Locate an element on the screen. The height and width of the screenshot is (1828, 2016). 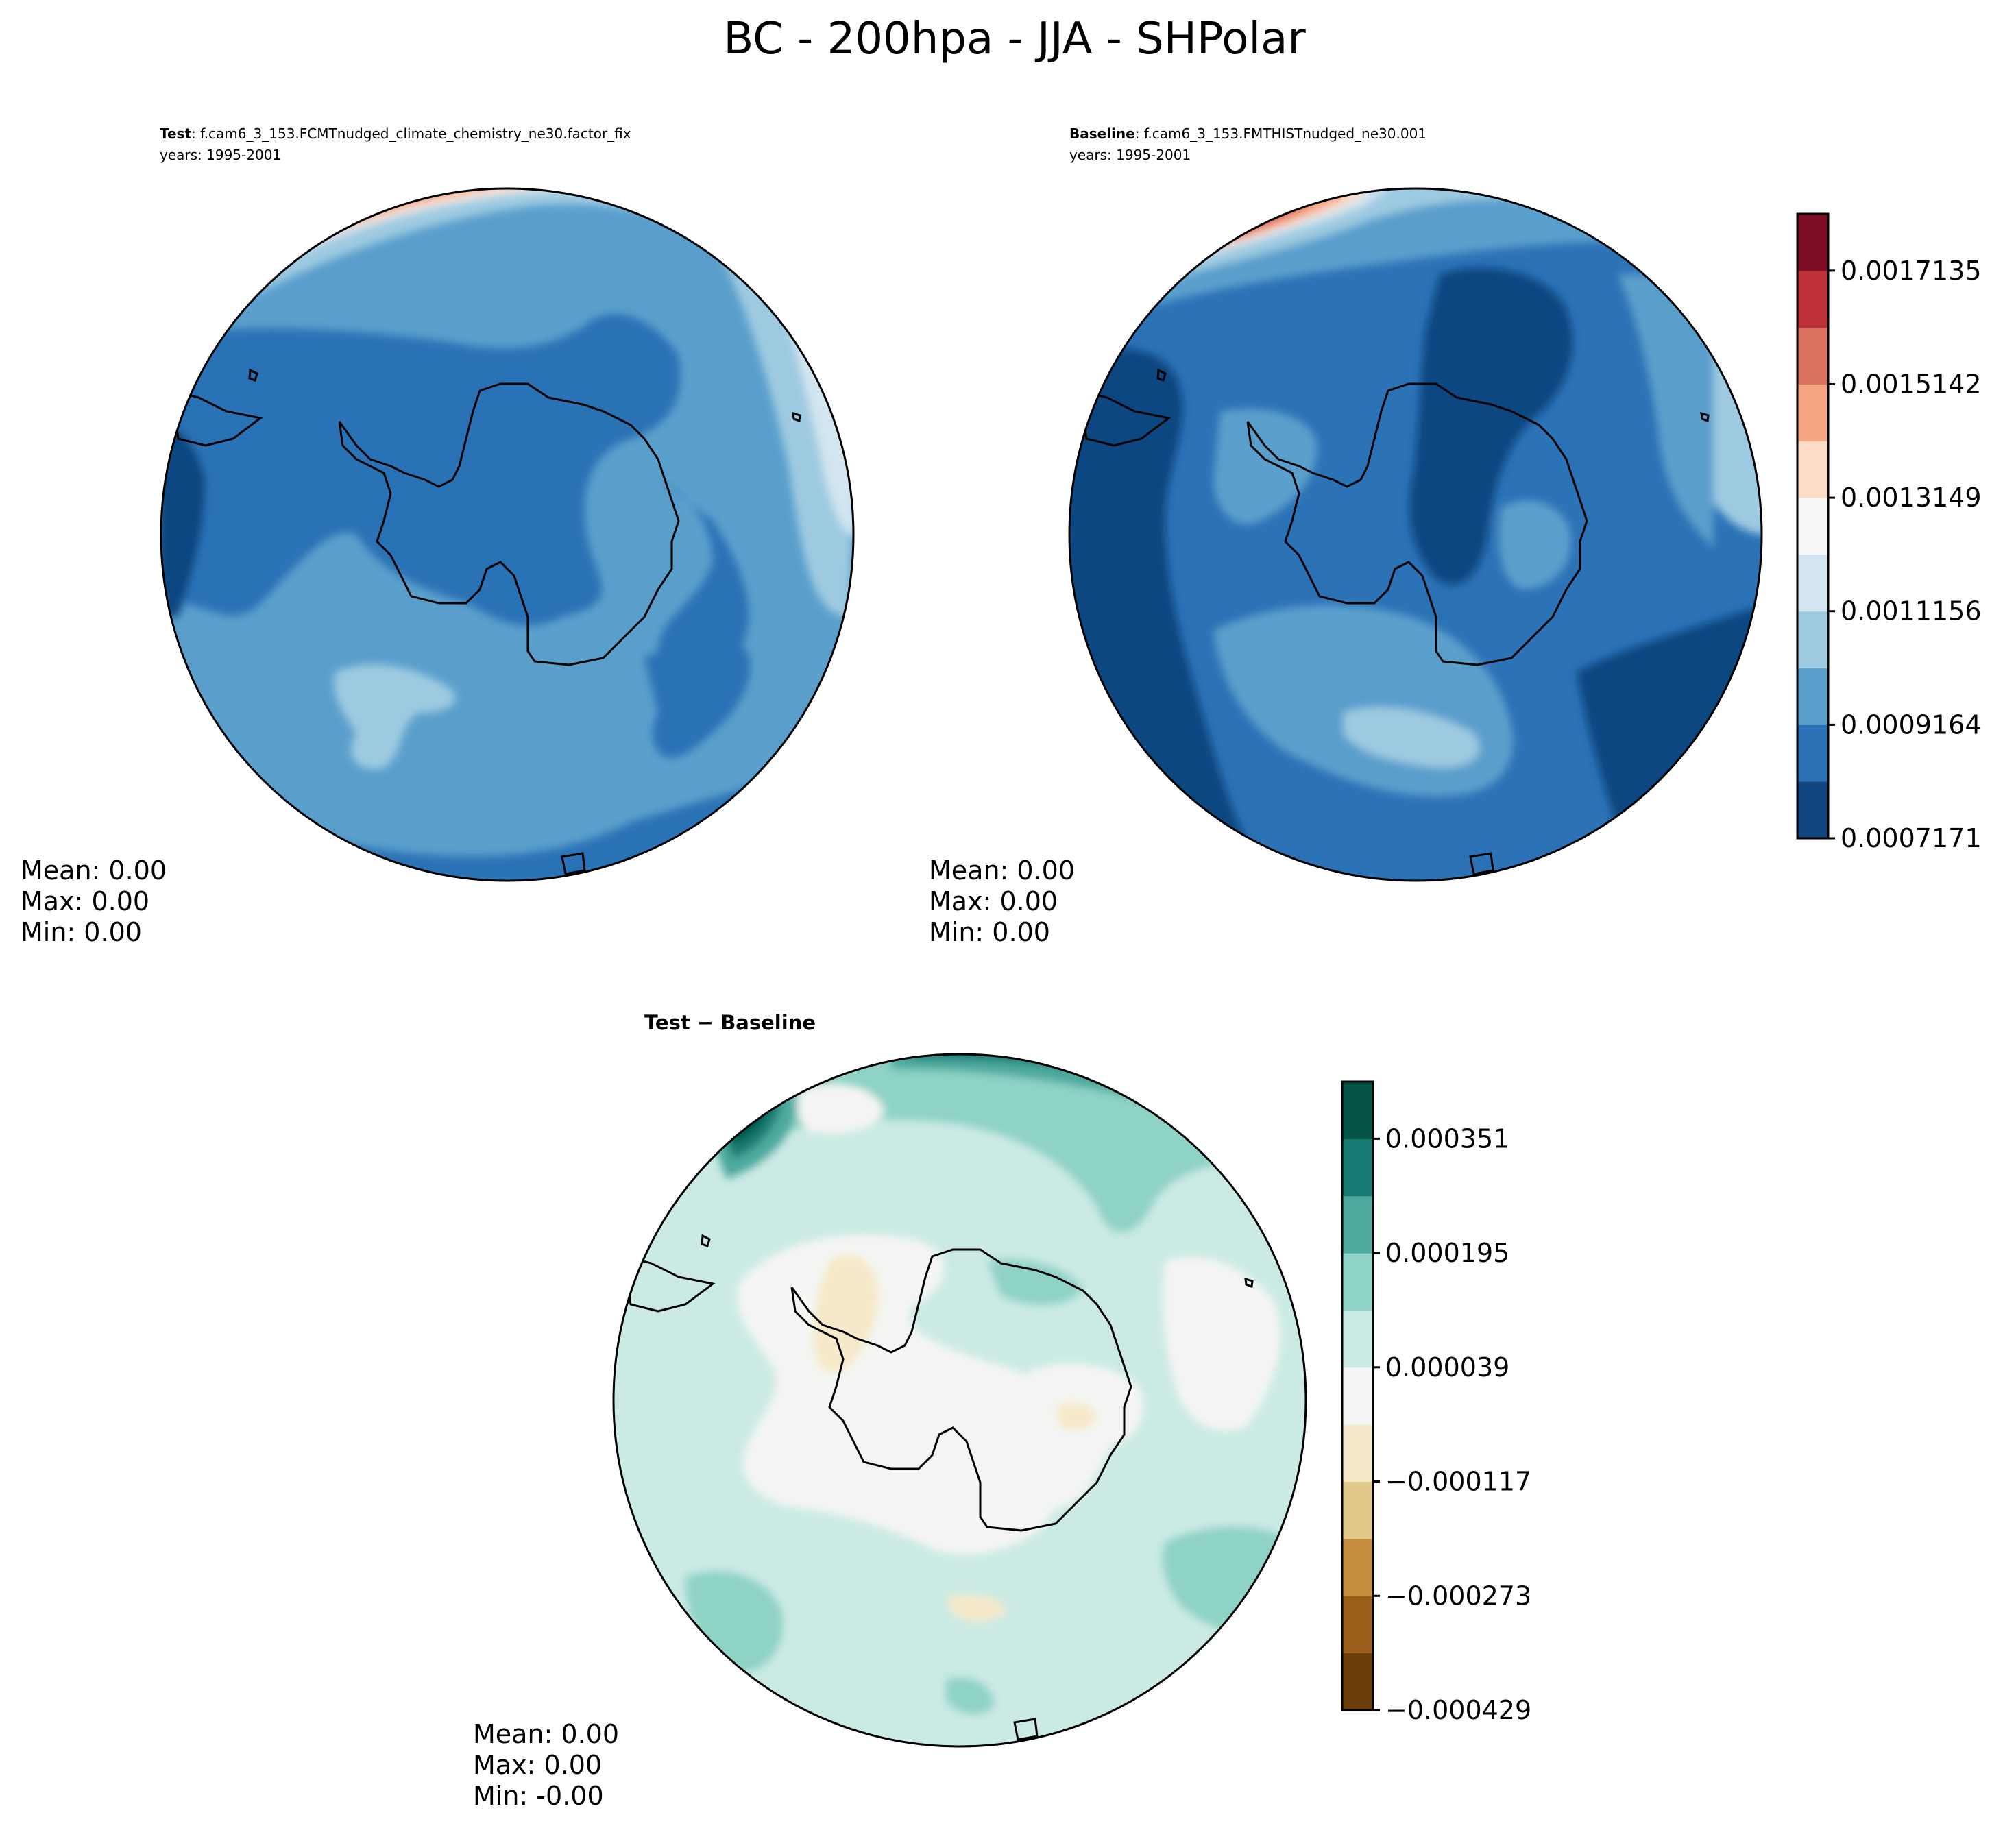
colorbar-tick-label: 0.000039 is located at coordinates (1447, 1367).